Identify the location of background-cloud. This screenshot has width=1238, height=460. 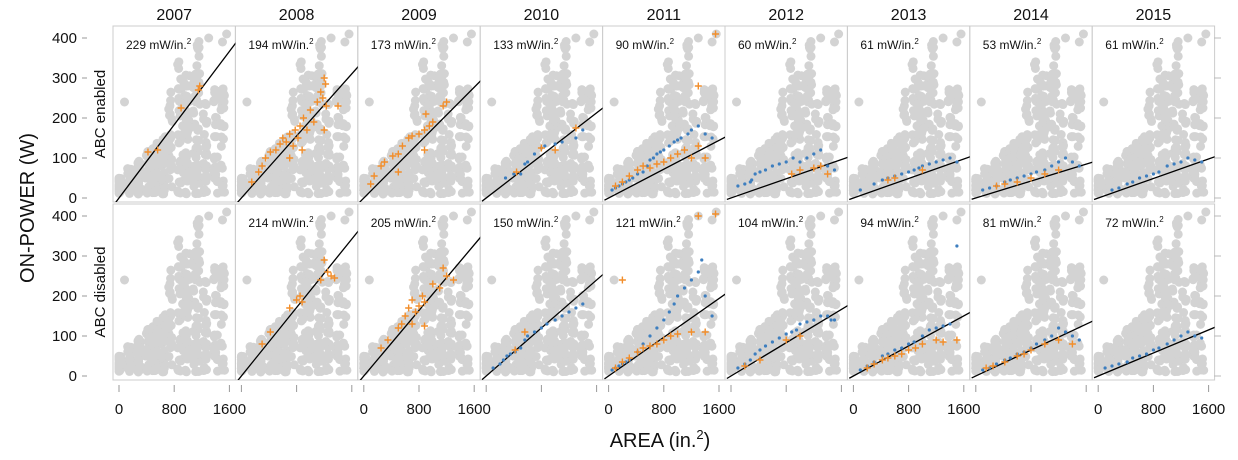
(417, 114).